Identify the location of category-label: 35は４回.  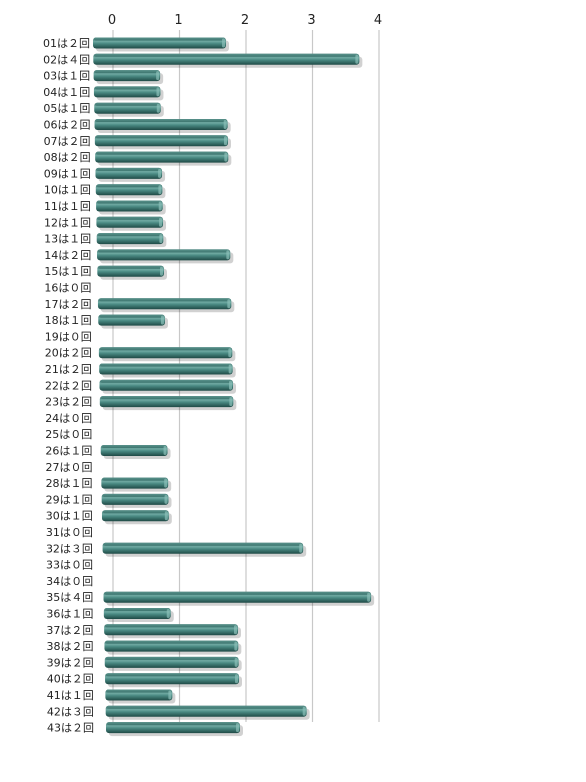
(69, 597).